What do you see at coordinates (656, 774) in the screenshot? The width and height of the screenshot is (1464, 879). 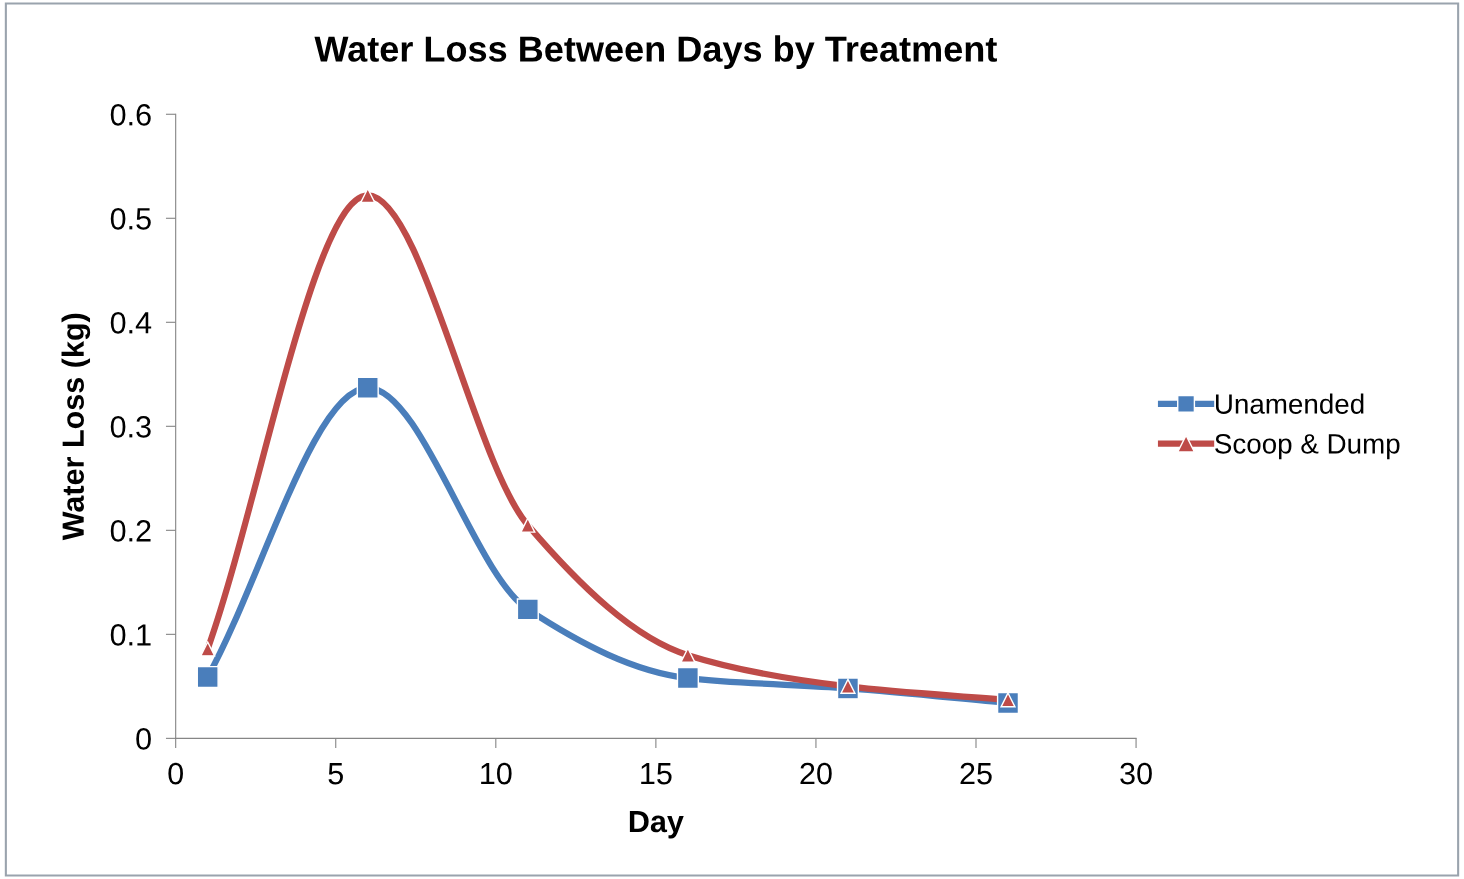 I see `x-tick-label: 15` at bounding box center [656, 774].